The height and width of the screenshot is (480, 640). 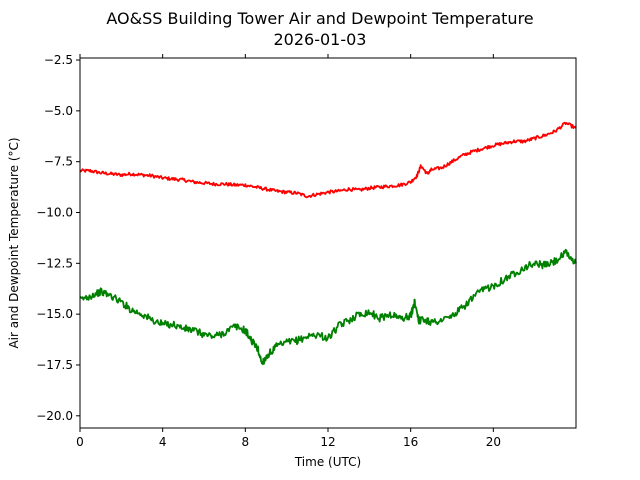 I want to click on y-tick-label: −10.0, so click(x=54, y=213).